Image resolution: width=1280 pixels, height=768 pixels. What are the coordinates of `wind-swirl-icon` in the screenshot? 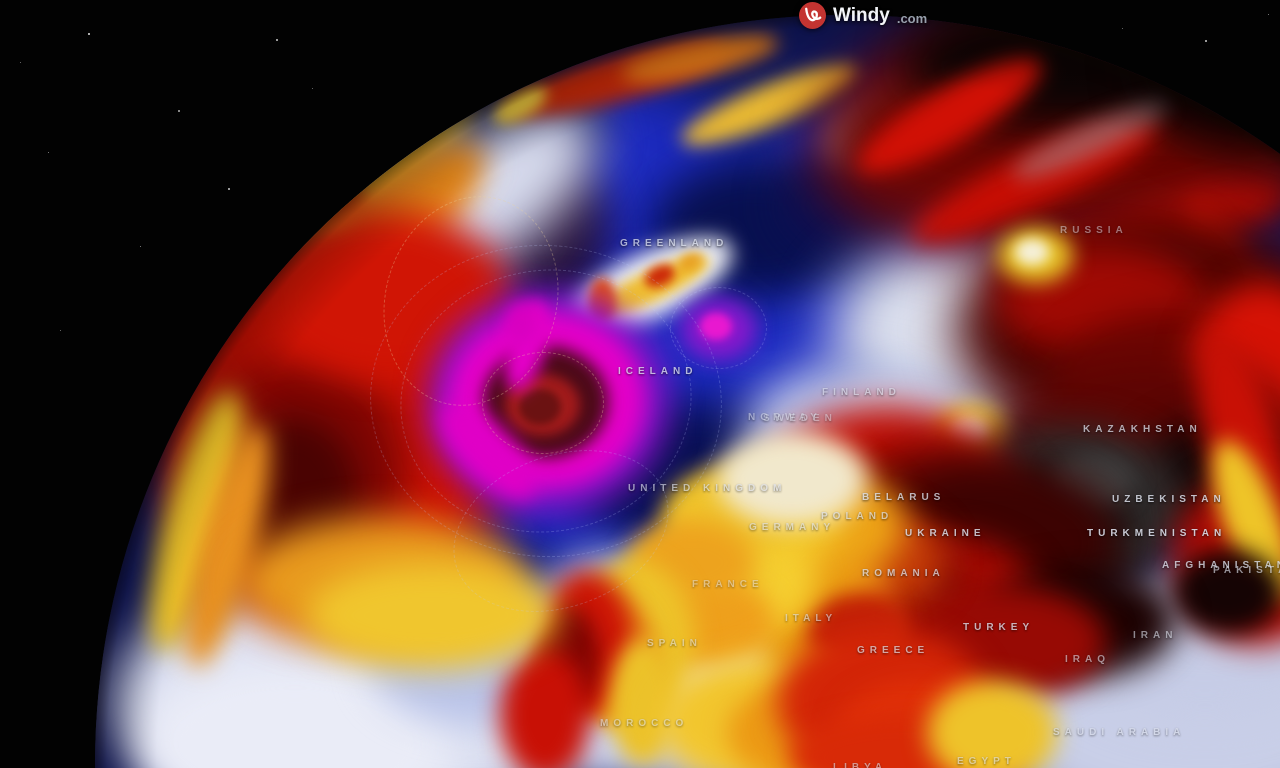 It's located at (813, 14).